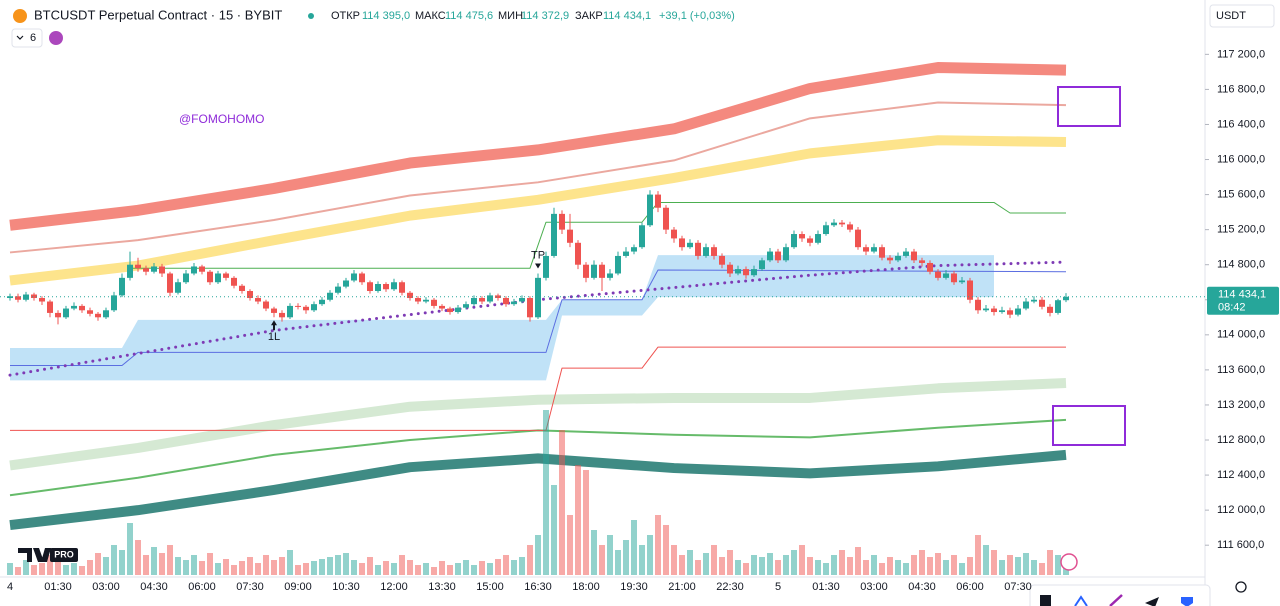 The height and width of the screenshot is (606, 1280). Describe the element at coordinates (545, 16) in the screenshot. I see `ohlc-value: 114 372,9` at that location.